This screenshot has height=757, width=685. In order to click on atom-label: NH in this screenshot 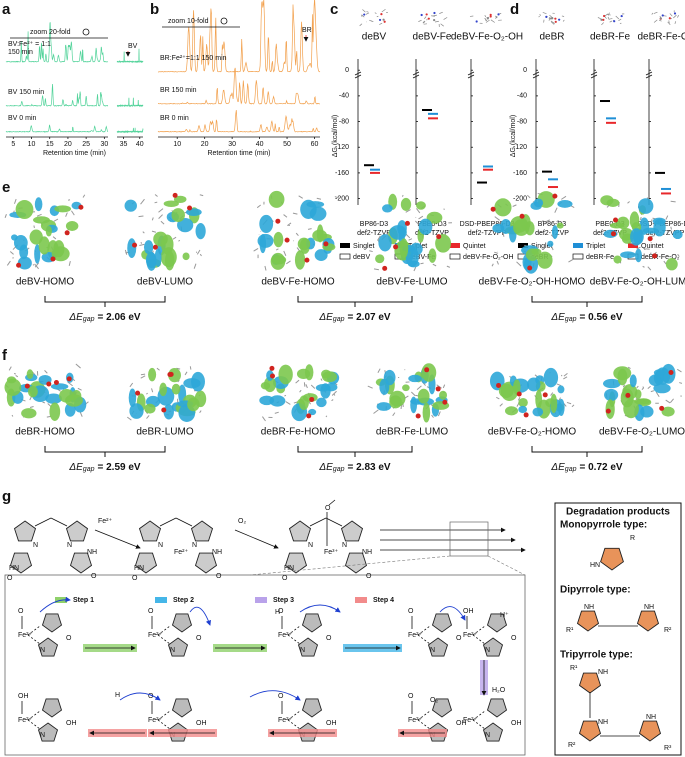, I will do `click(589, 607)`.